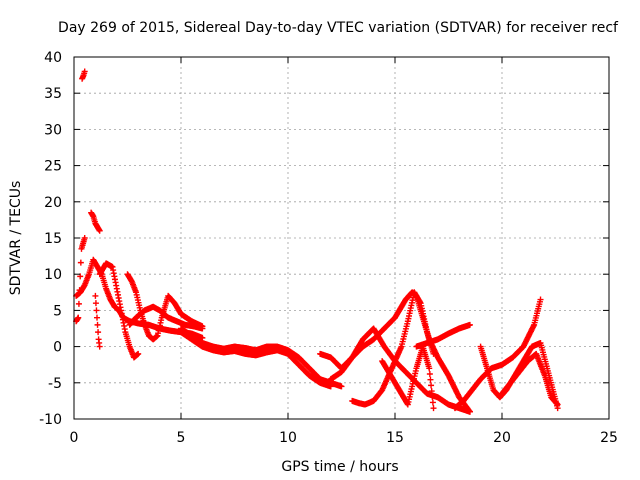 The image size is (640, 480). I want to click on y-tick-label: 30, so click(53, 130).